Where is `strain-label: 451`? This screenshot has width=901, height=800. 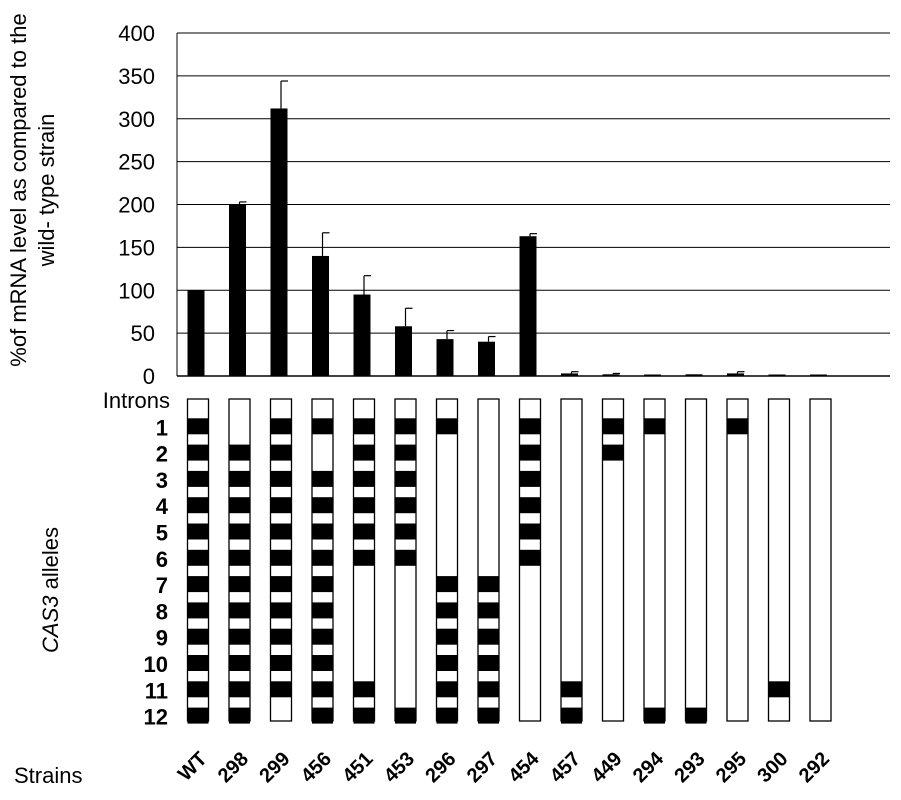 strain-label: 451 is located at coordinates (357, 767).